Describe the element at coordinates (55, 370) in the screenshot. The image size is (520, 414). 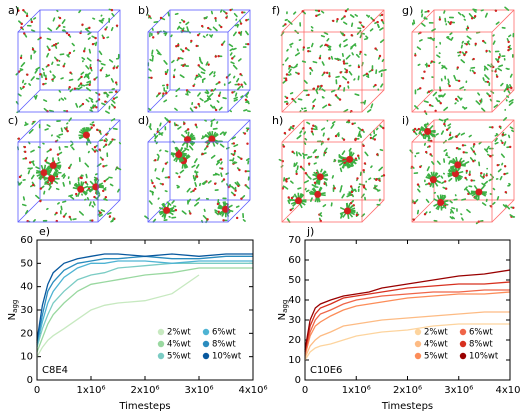
I see `annotation: C8E4` at that location.